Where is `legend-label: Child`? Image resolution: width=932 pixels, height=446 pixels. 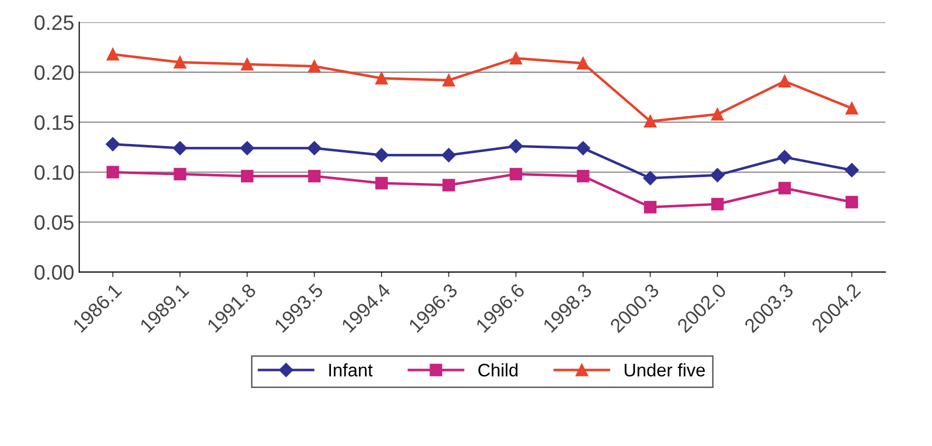 legend-label: Child is located at coordinates (498, 369).